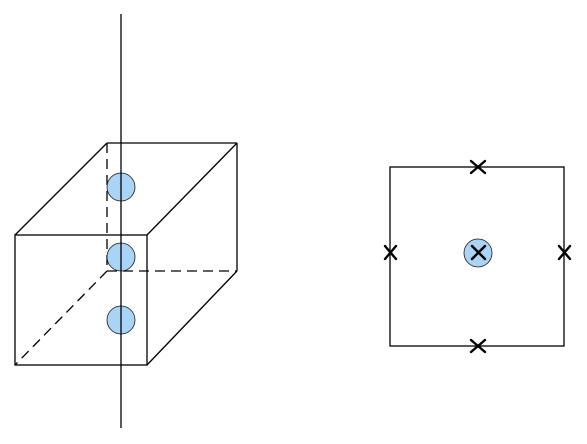  I want to click on cross-mark-bottom, so click(478, 346).